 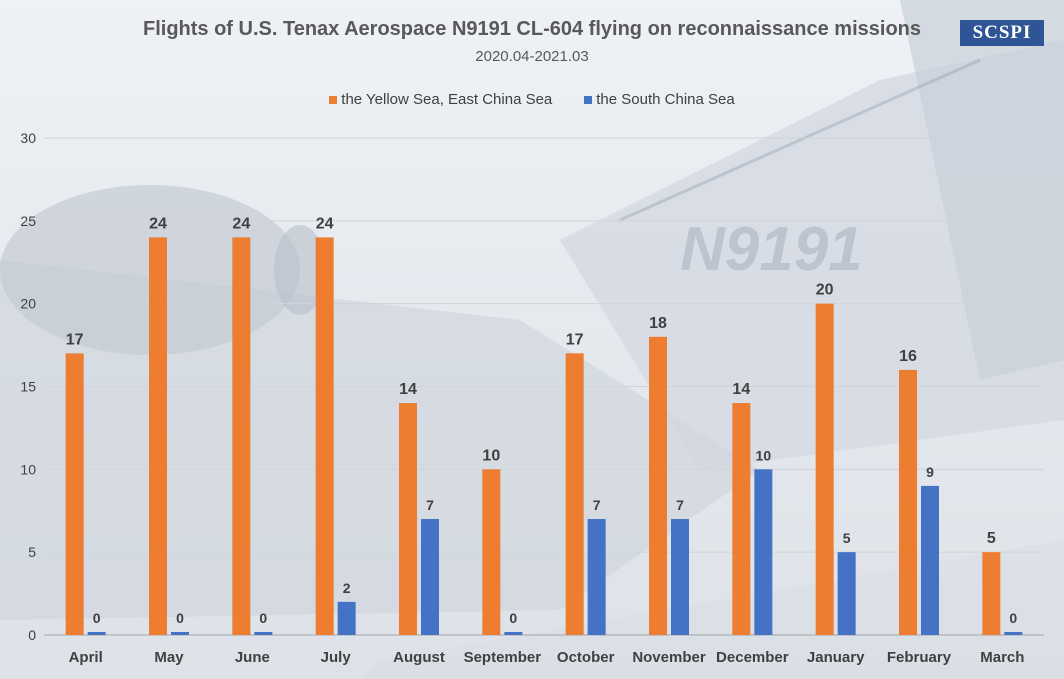 What do you see at coordinates (919, 657) in the screenshot?
I see `x-tick-label: February` at bounding box center [919, 657].